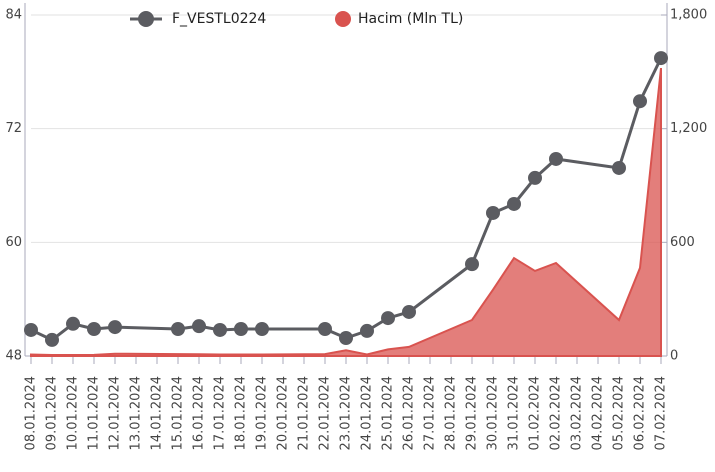 This screenshot has height=472, width=715. What do you see at coordinates (674, 356) in the screenshot?
I see `y2-tick-label: 0` at bounding box center [674, 356].